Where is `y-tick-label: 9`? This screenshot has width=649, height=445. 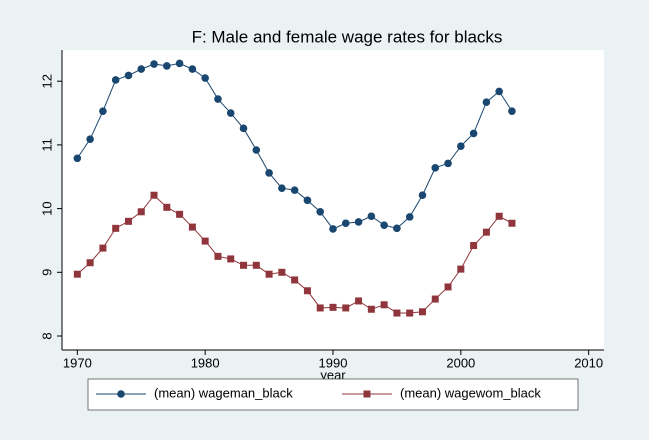
y-tick-label: 9 is located at coordinates (46, 272).